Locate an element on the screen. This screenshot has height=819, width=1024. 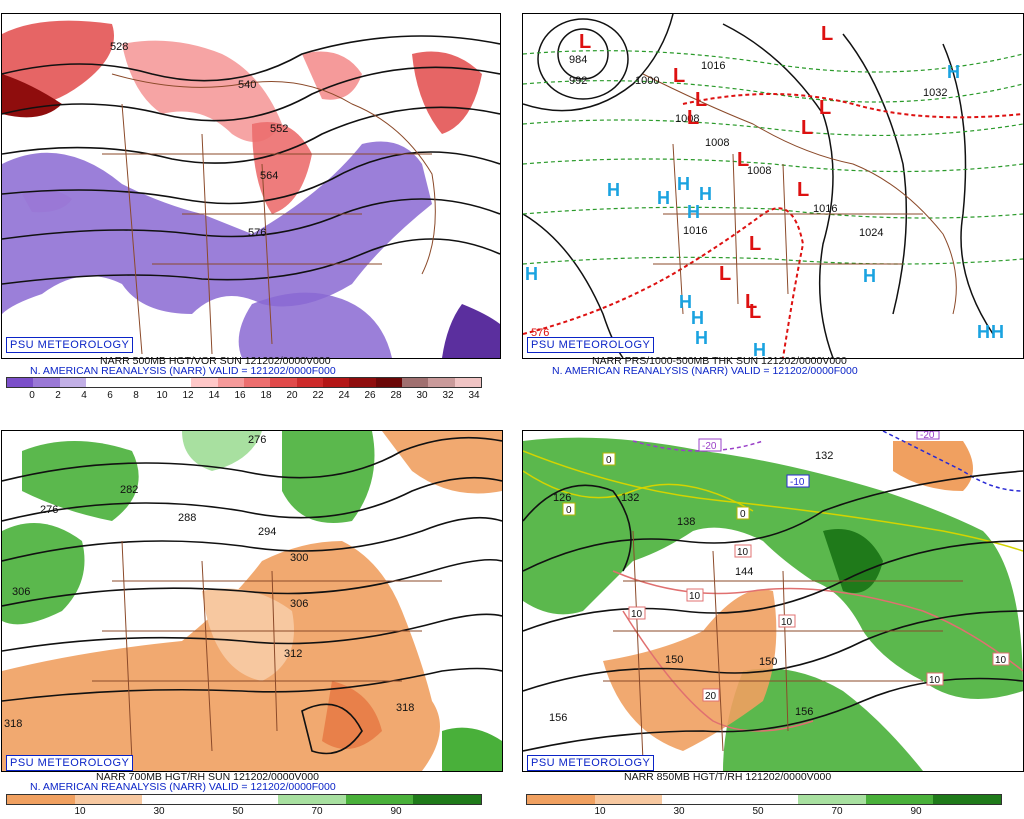
height-label: 294 is located at coordinates (267, 532).